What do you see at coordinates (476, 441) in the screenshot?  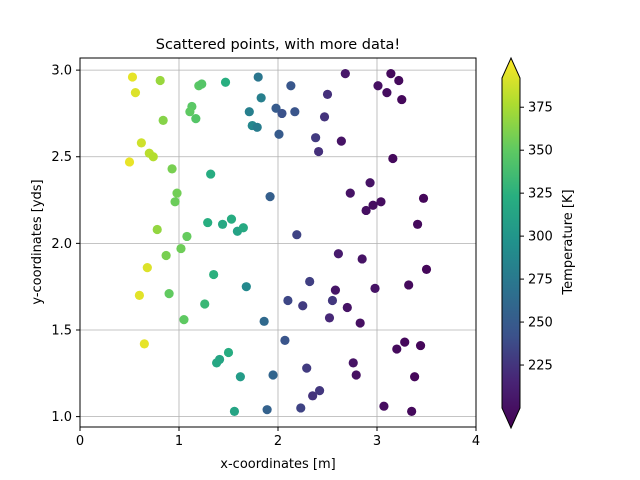 I see `x-tick-label: 4` at bounding box center [476, 441].